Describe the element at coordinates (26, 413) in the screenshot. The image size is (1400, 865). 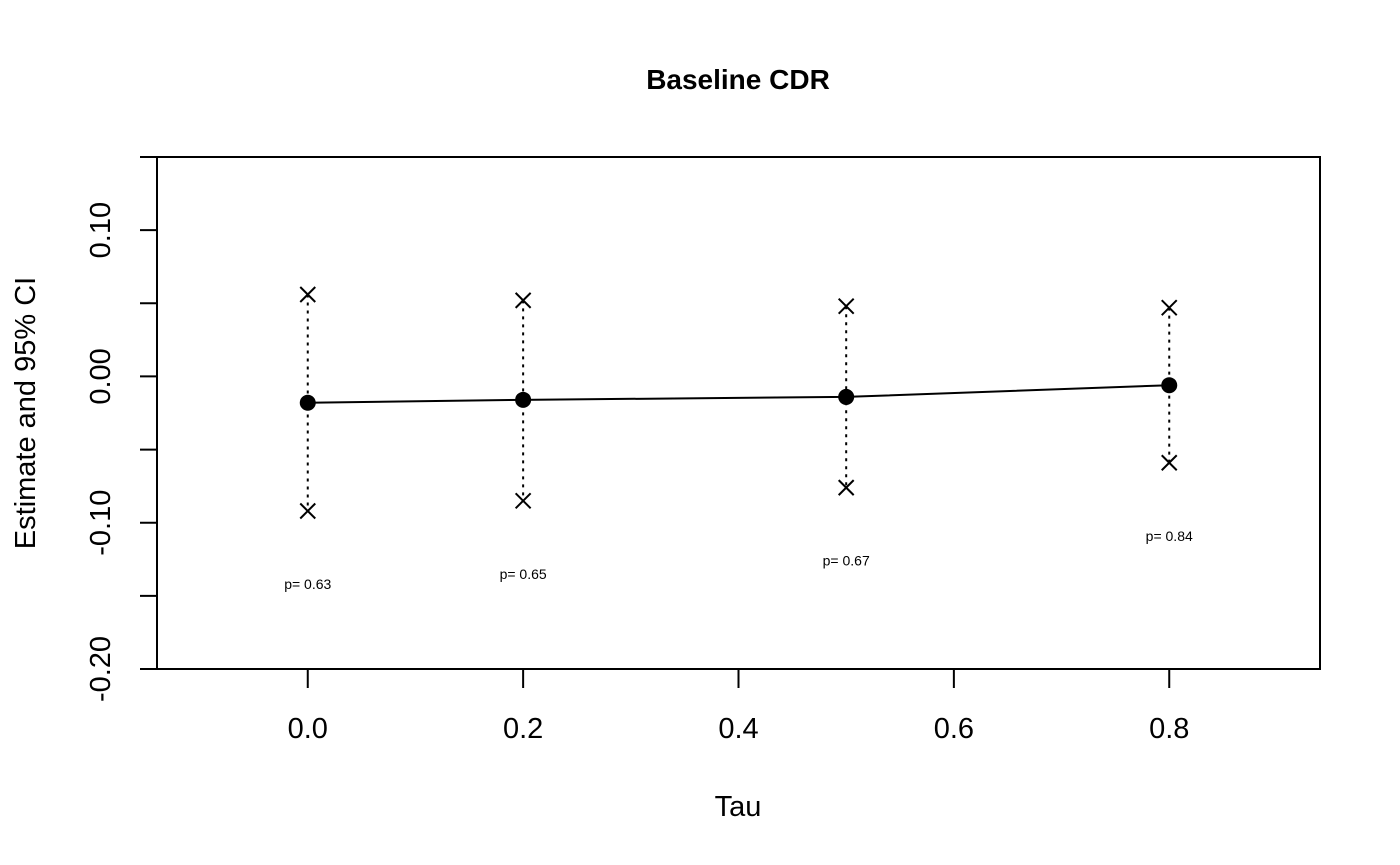
I see `y-axis-label: Estimate and 95% CI` at that location.